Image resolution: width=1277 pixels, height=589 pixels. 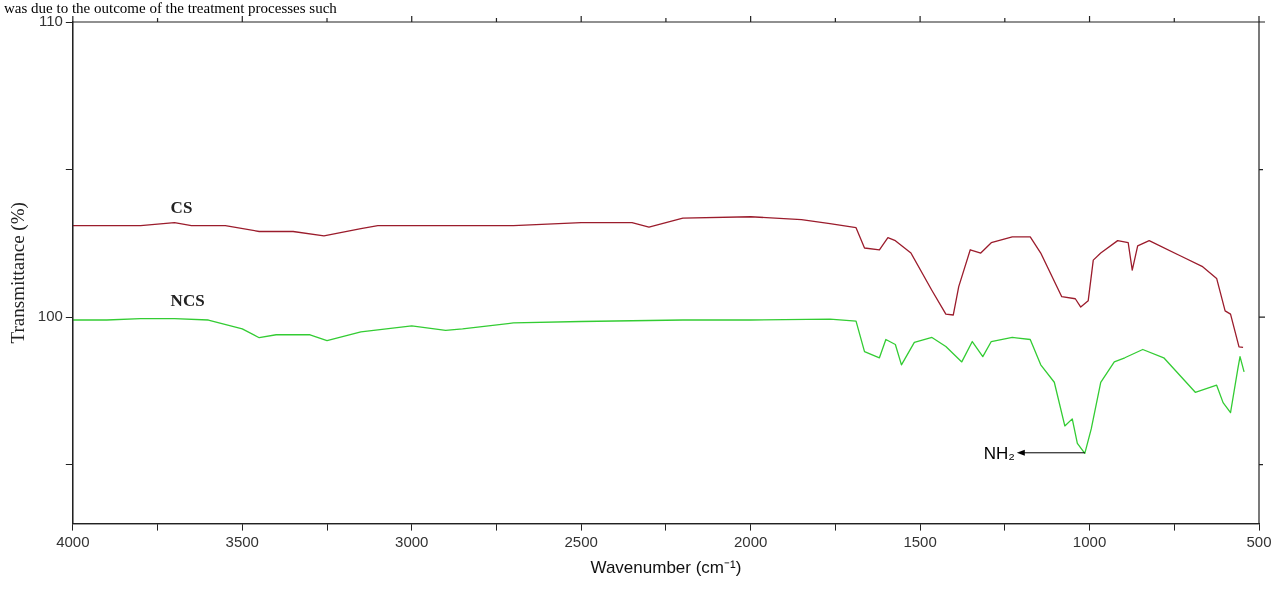 What do you see at coordinates (1089, 541) in the screenshot?
I see `x-tick-label: 1000` at bounding box center [1089, 541].